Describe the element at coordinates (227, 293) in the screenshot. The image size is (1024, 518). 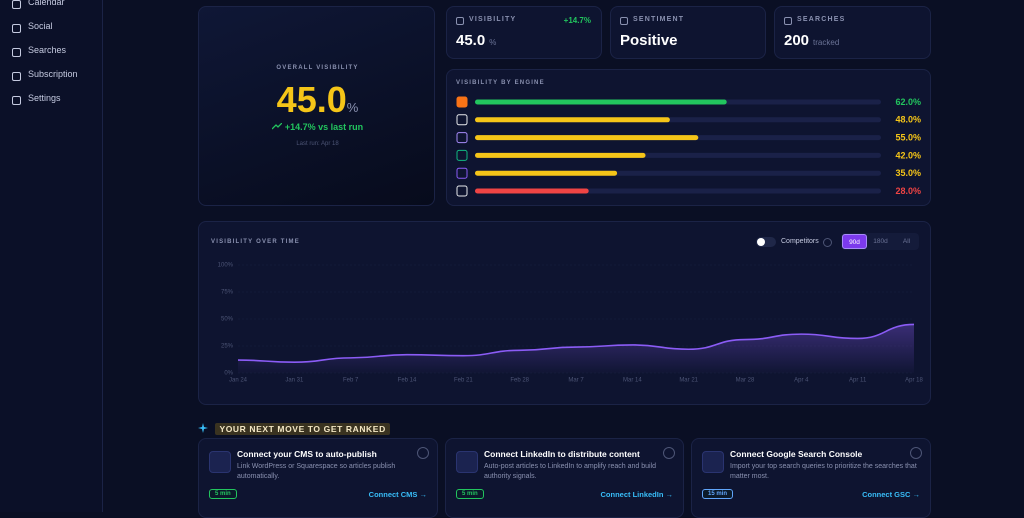
I see `y-tick-label: 75%` at that location.